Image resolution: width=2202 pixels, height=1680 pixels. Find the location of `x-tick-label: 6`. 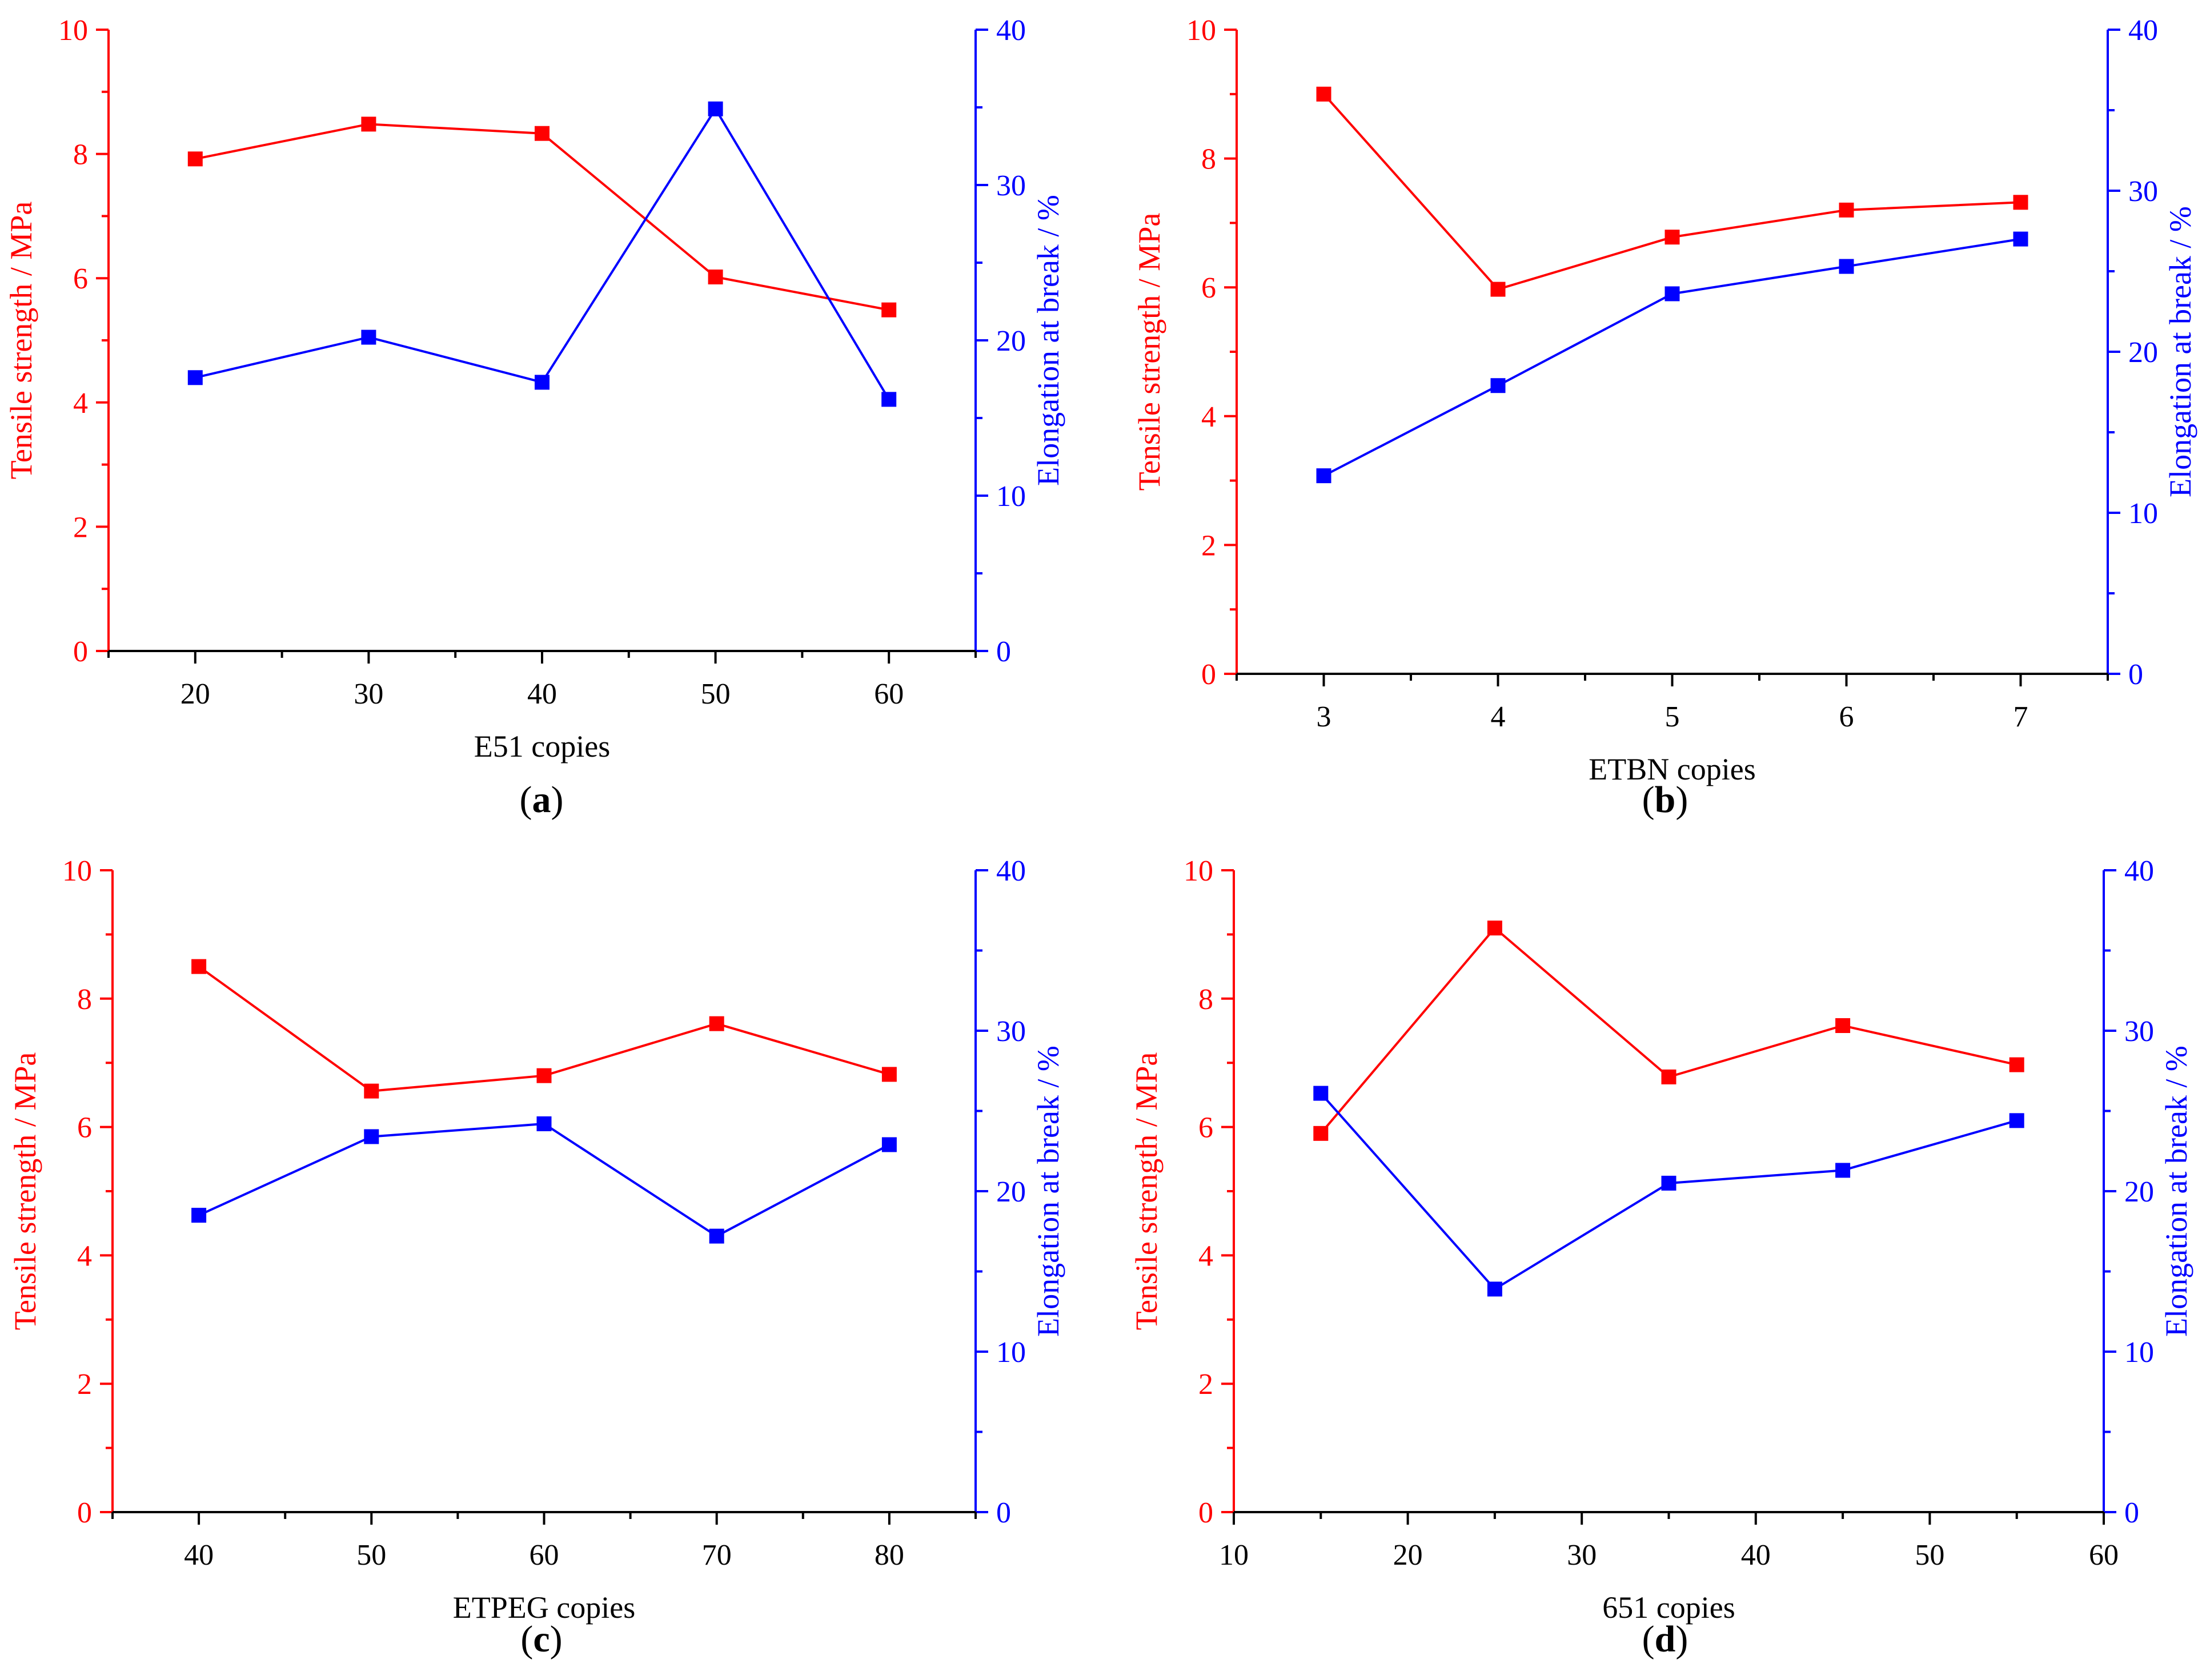

x-tick-label: 6 is located at coordinates (1846, 717).